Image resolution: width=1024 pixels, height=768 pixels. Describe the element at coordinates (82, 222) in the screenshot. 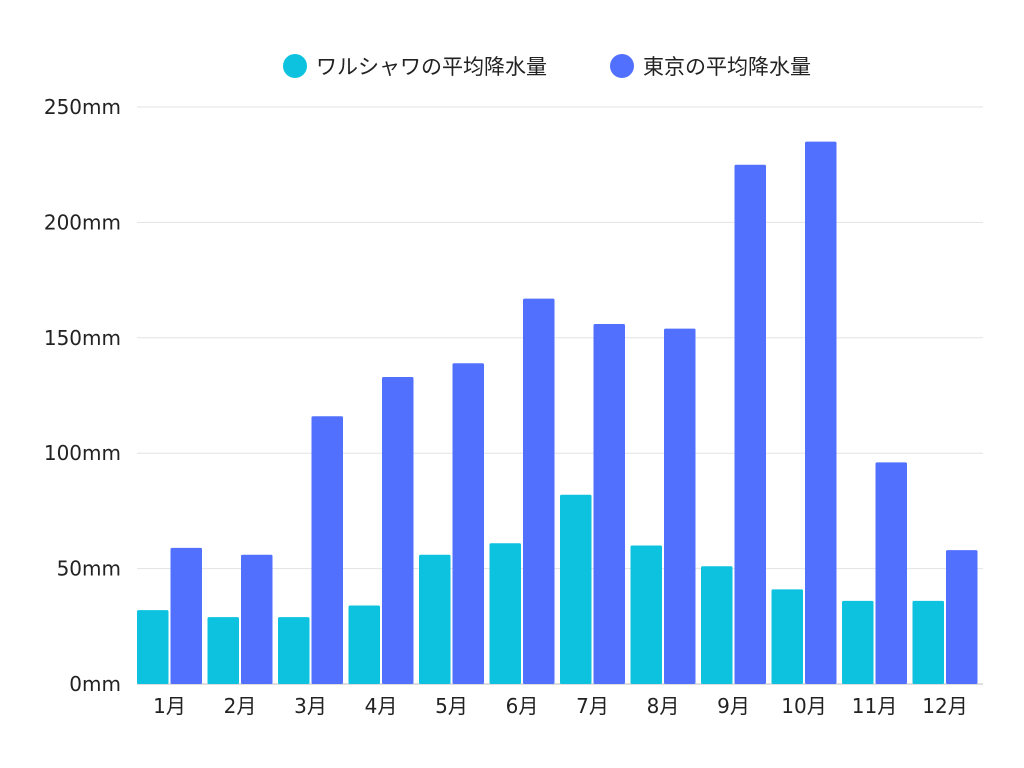

I see `y-tick-label: 200mm` at that location.